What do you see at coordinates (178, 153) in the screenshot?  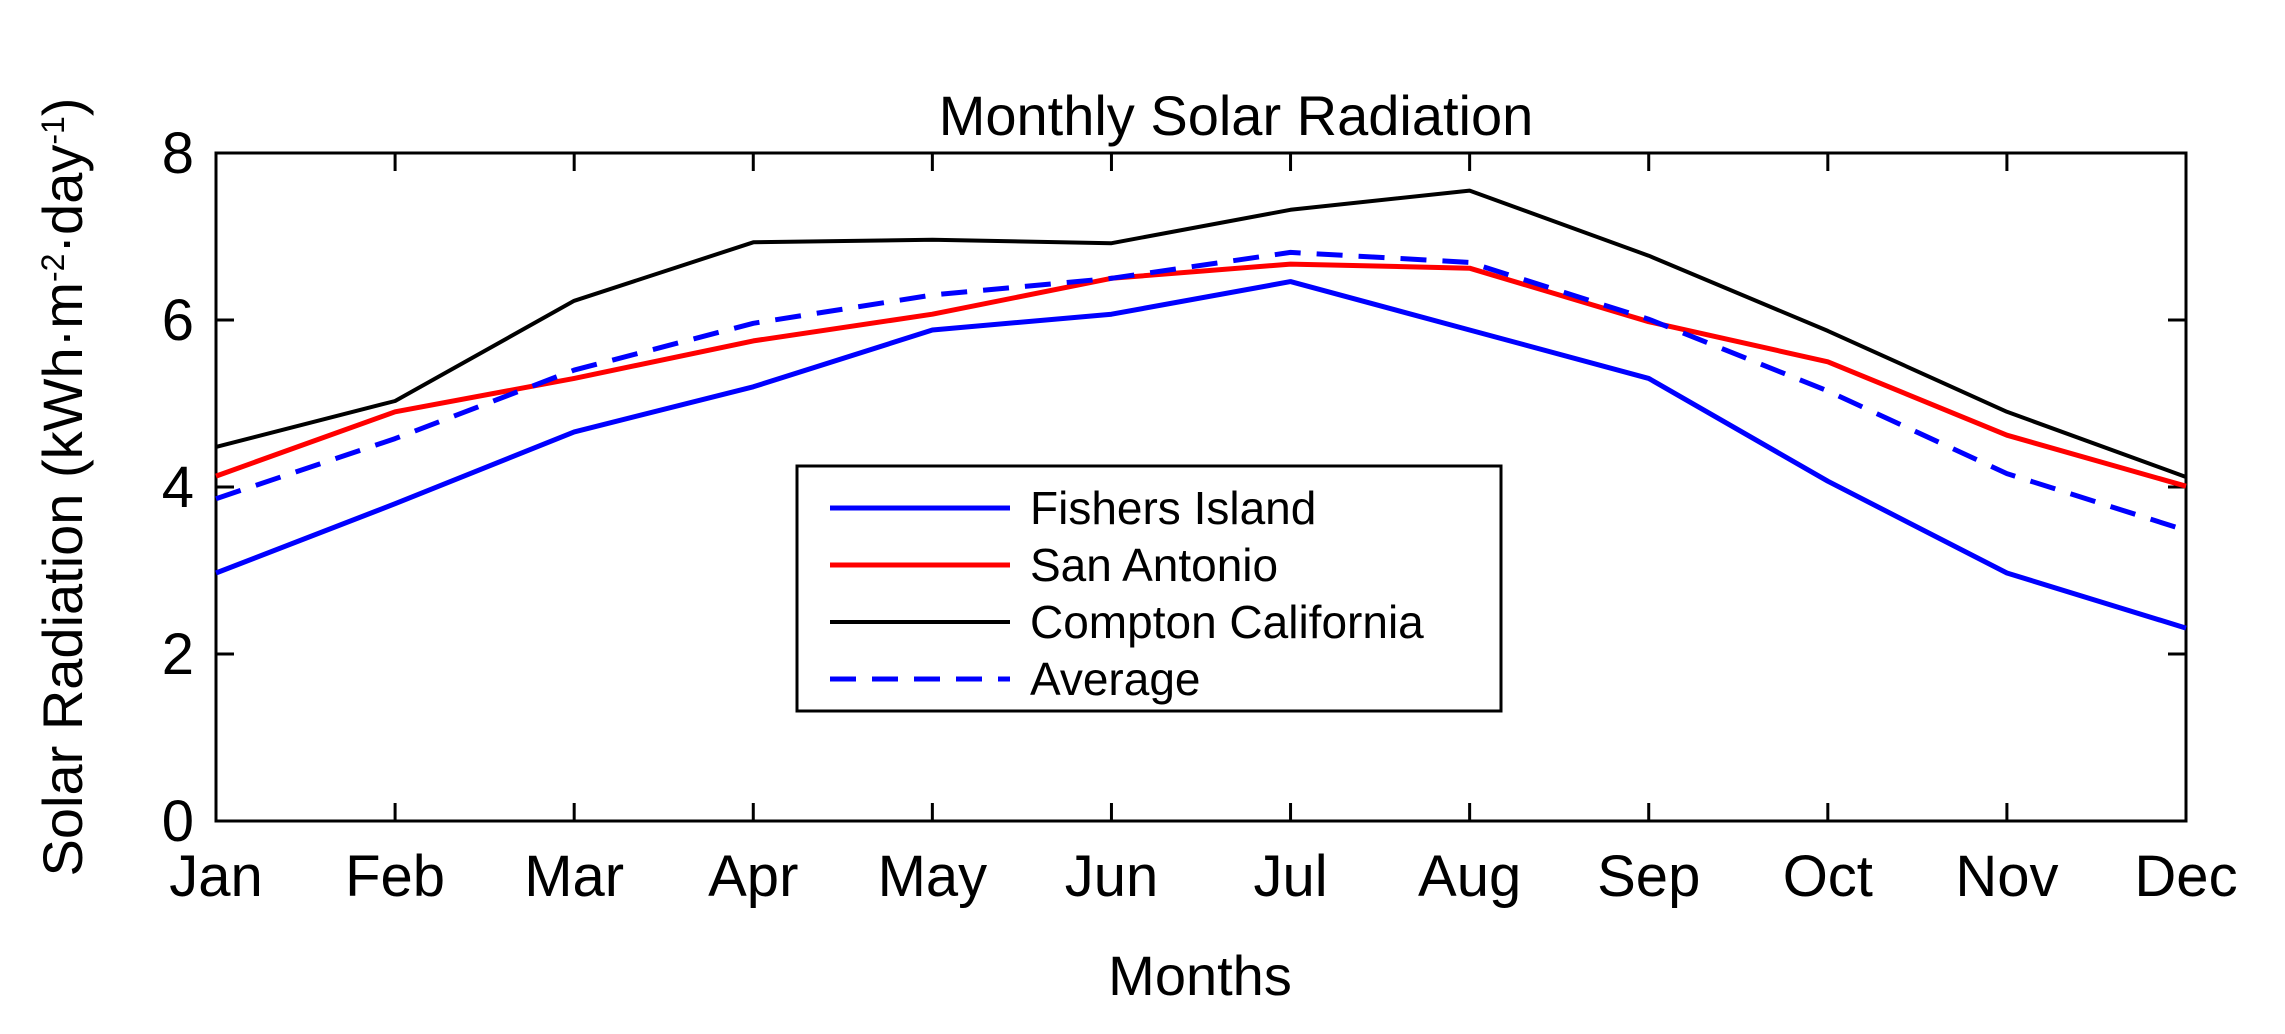 I see `y-tick-label: 8` at bounding box center [178, 153].